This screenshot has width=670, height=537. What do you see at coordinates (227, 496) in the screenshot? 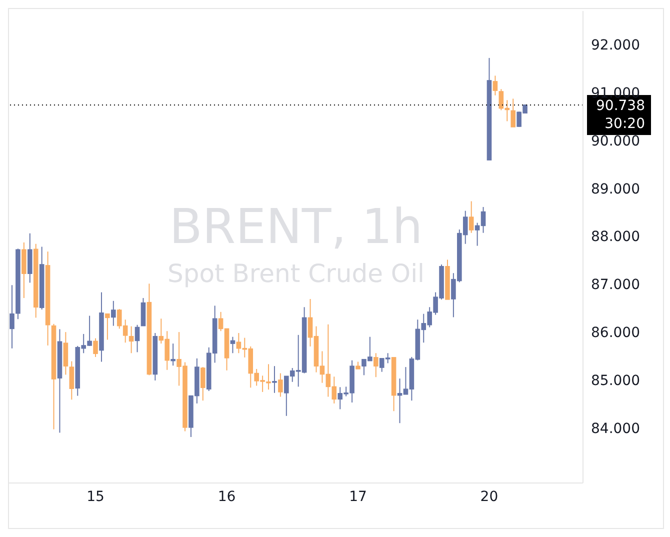
I see `x-tick-label: 16` at bounding box center [227, 496].